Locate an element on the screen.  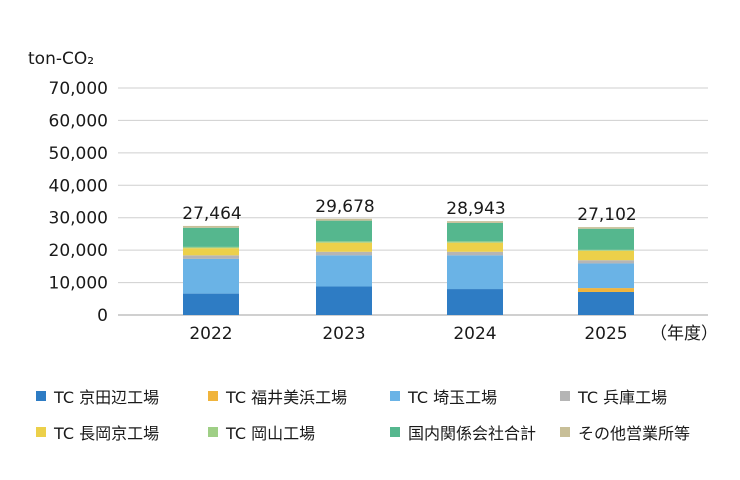
legend-item: TC 岡山工場 is located at coordinates (299, 432).